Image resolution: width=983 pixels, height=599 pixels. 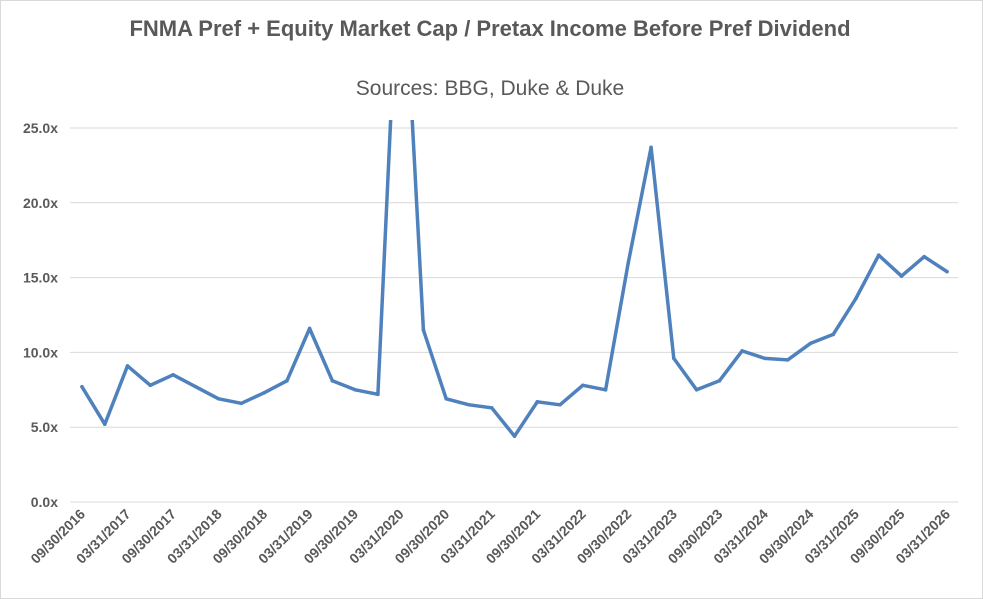 What do you see at coordinates (44, 502) in the screenshot?
I see `y-tick-label: 0.0x` at bounding box center [44, 502].